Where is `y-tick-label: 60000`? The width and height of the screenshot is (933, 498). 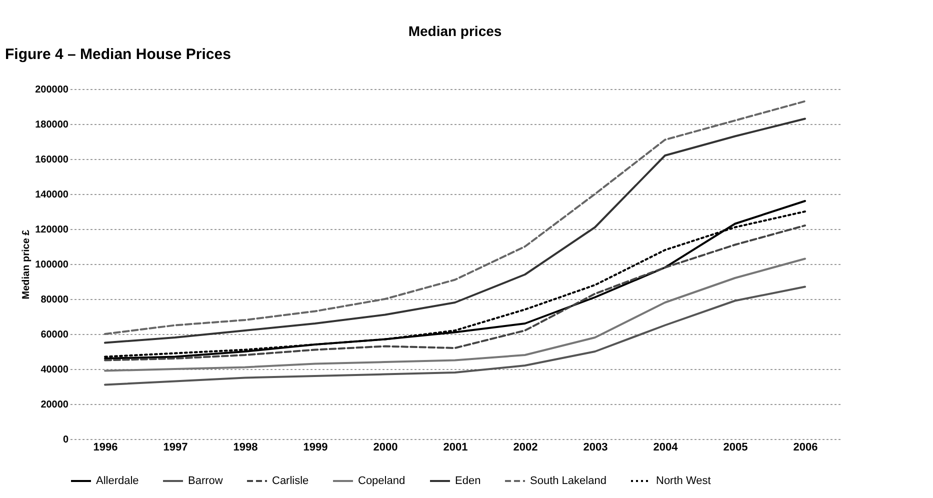 y-tick-label: 60000 is located at coordinates (54, 335).